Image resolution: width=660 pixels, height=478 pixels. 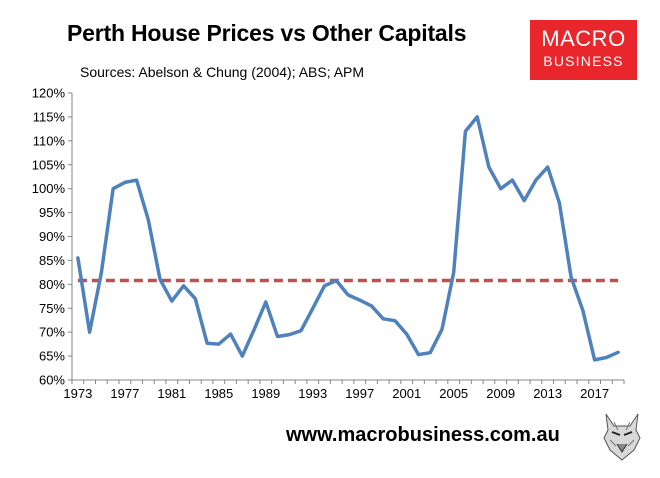 I want to click on x-tick-label: 1985, so click(x=218, y=393).